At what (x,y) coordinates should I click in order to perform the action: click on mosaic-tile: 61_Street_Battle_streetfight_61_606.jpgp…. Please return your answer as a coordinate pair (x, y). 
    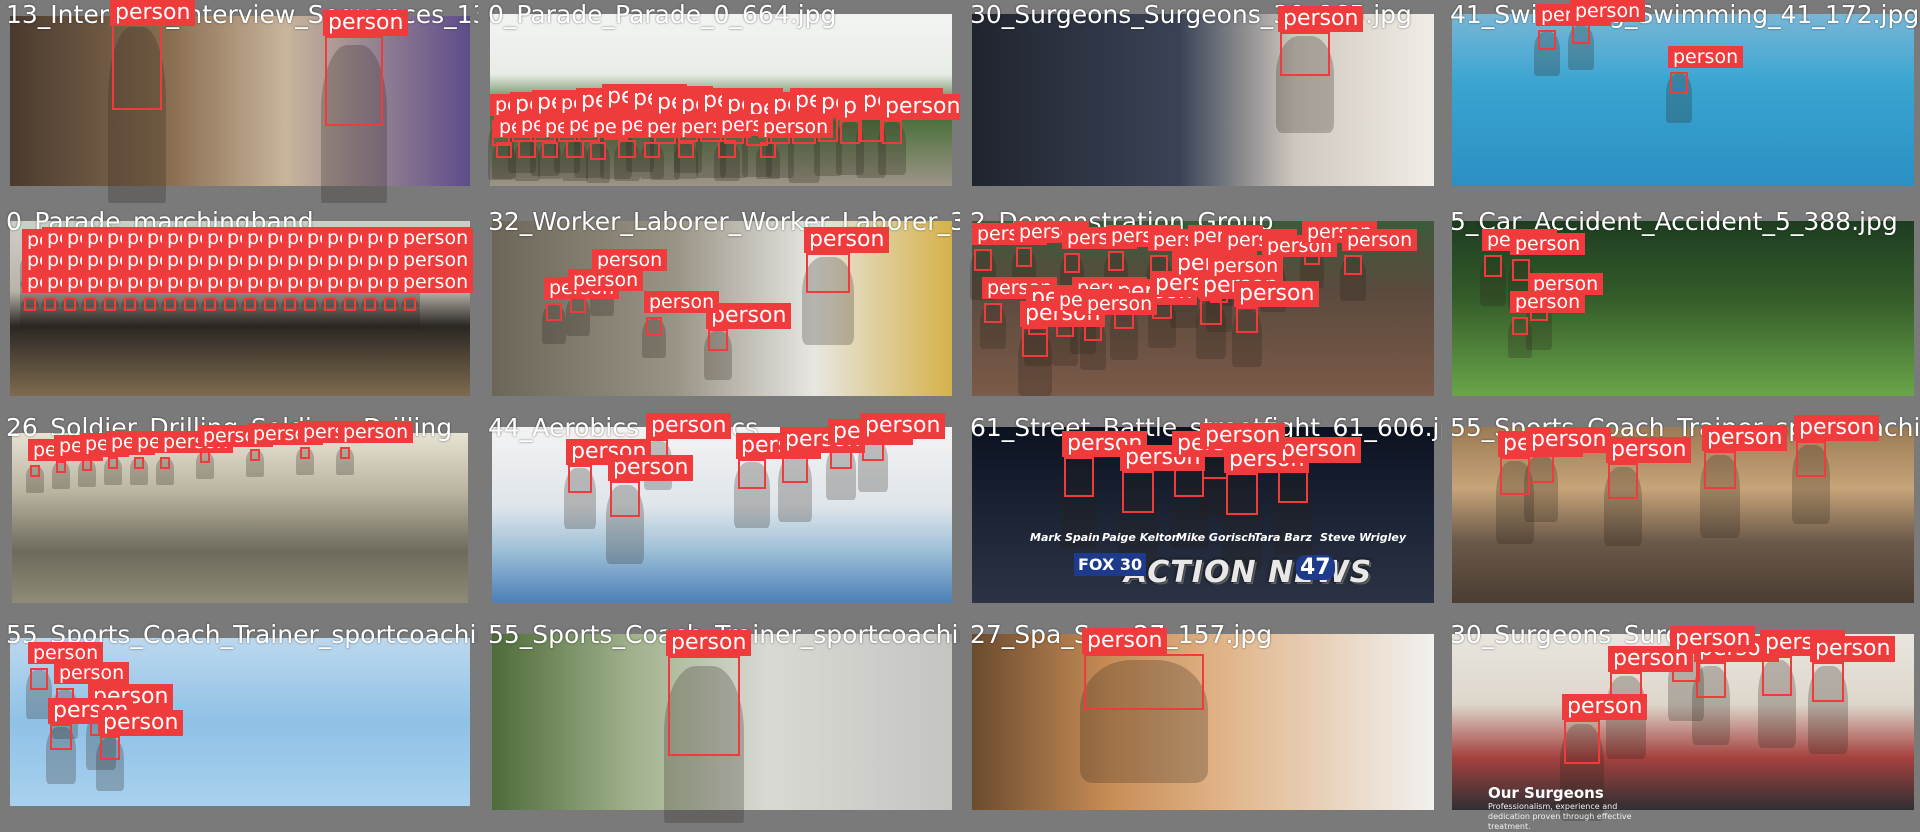
    Looking at the image, I should click on (1203, 514).